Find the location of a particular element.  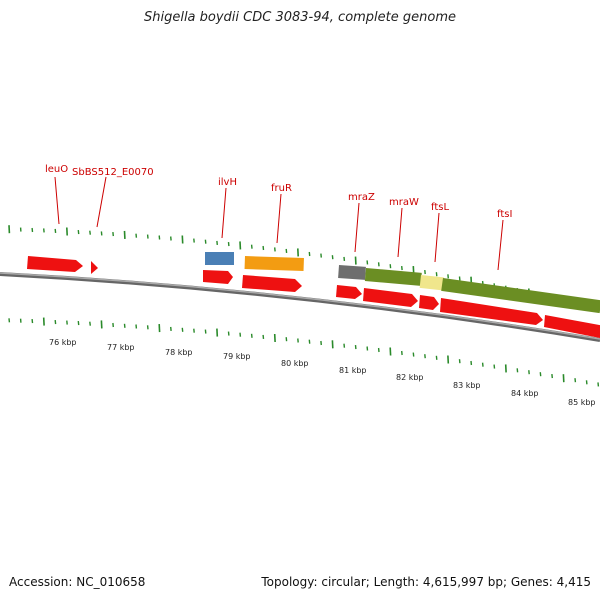

kbp-label-81: 81 kbp is located at coordinates (353, 370).